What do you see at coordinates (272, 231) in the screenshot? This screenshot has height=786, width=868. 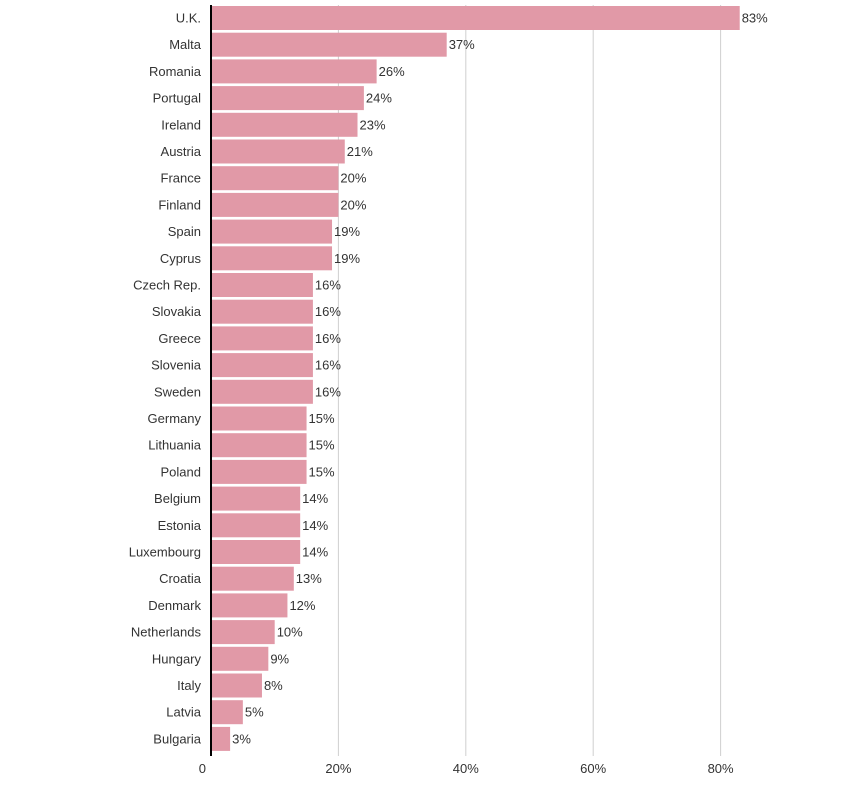 I see `bar-spain` at bounding box center [272, 231].